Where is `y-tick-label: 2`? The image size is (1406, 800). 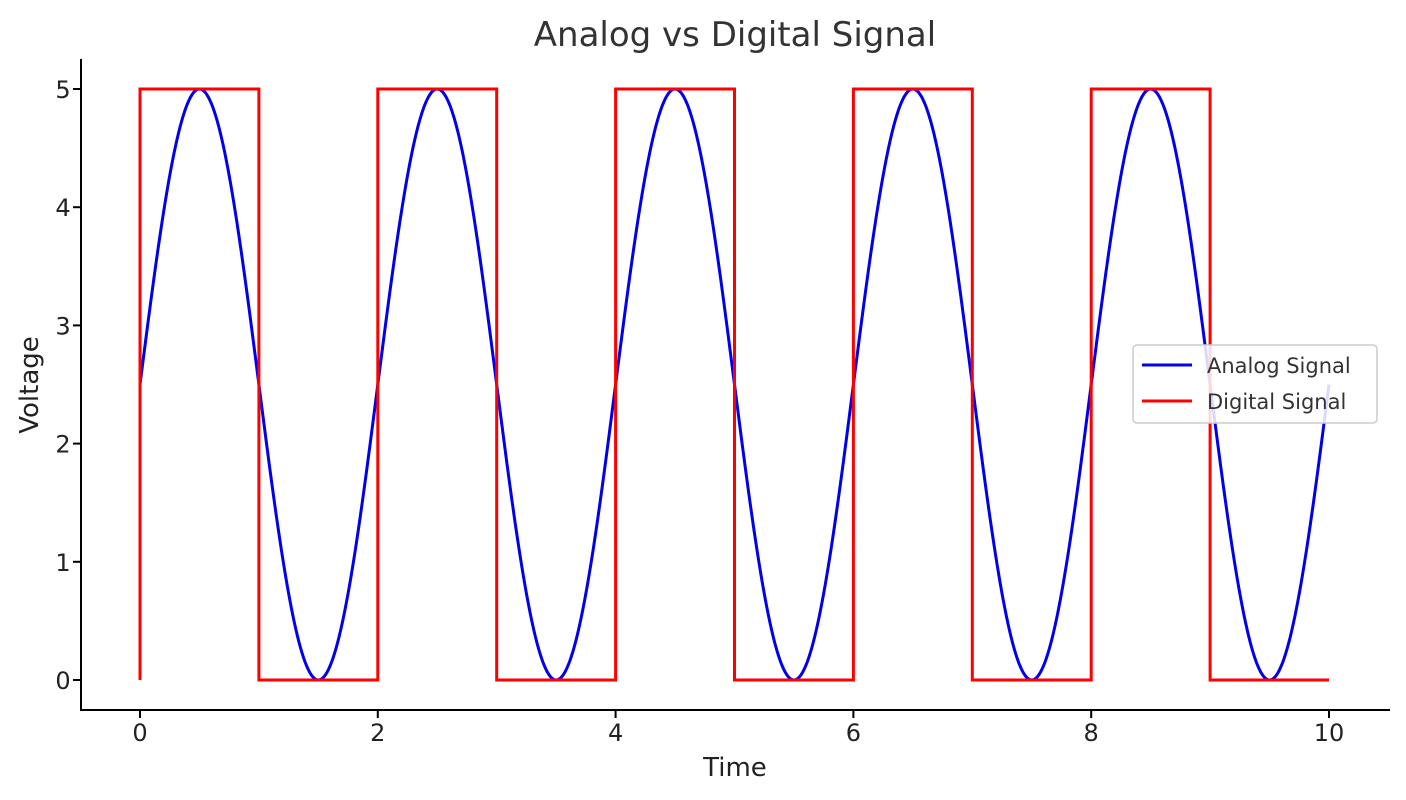
y-tick-label: 2 is located at coordinates (62, 445).